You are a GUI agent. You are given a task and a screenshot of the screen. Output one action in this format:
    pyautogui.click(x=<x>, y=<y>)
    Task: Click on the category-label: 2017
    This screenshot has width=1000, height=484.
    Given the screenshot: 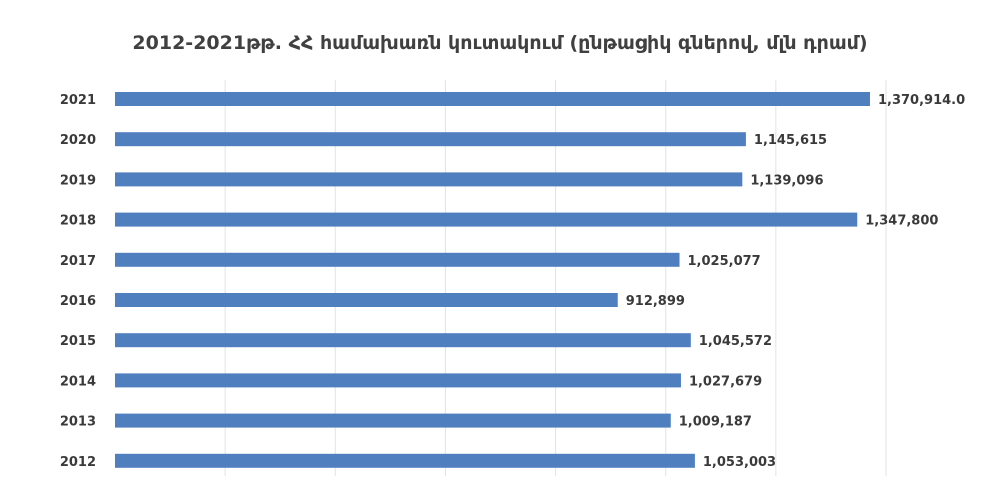 What is the action you would take?
    pyautogui.click(x=78, y=261)
    